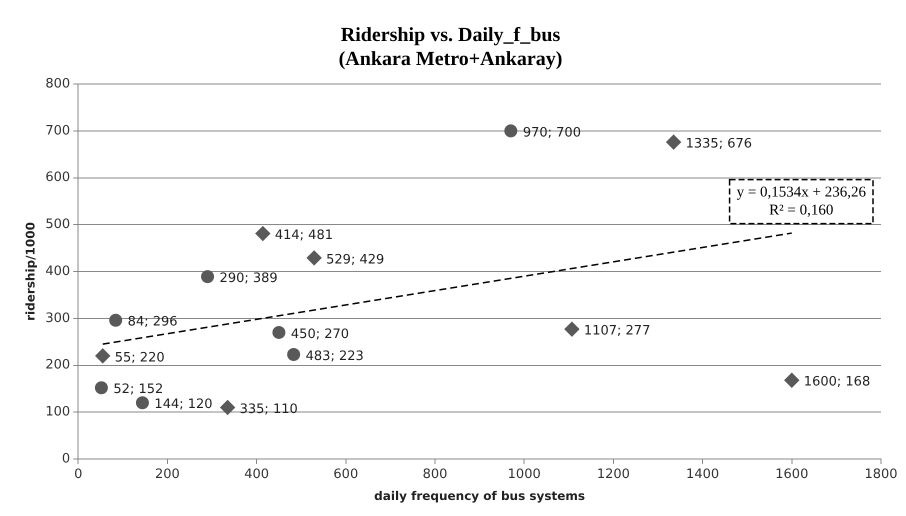 The width and height of the screenshot is (906, 516). What do you see at coordinates (719, 144) in the screenshot?
I see `data-label: 1335; 676` at bounding box center [719, 144].